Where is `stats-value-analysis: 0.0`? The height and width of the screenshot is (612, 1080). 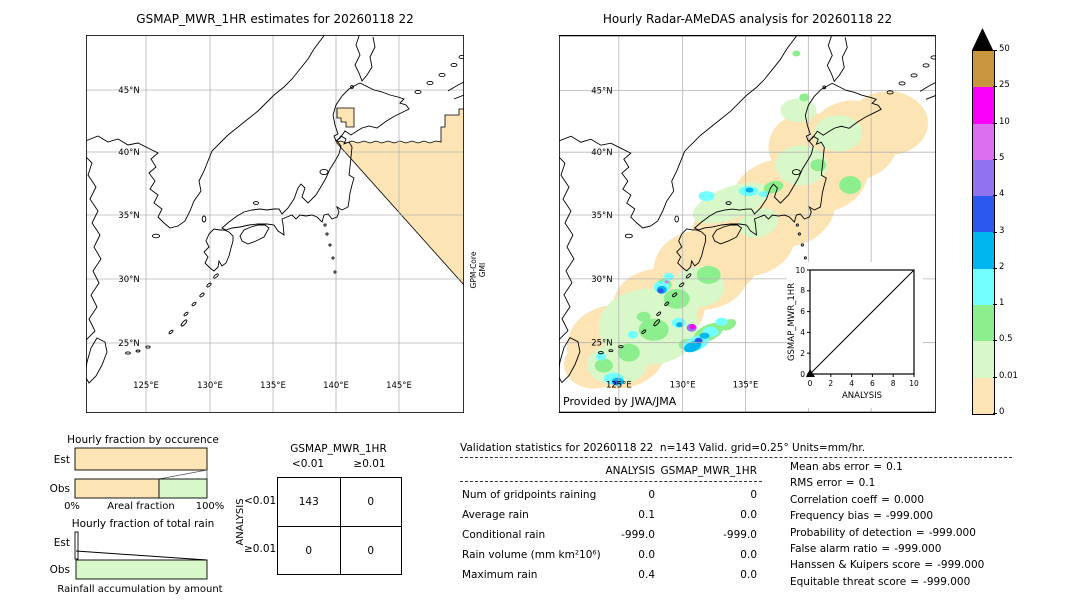
stats-value-analysis: 0.0 is located at coordinates (646, 555).